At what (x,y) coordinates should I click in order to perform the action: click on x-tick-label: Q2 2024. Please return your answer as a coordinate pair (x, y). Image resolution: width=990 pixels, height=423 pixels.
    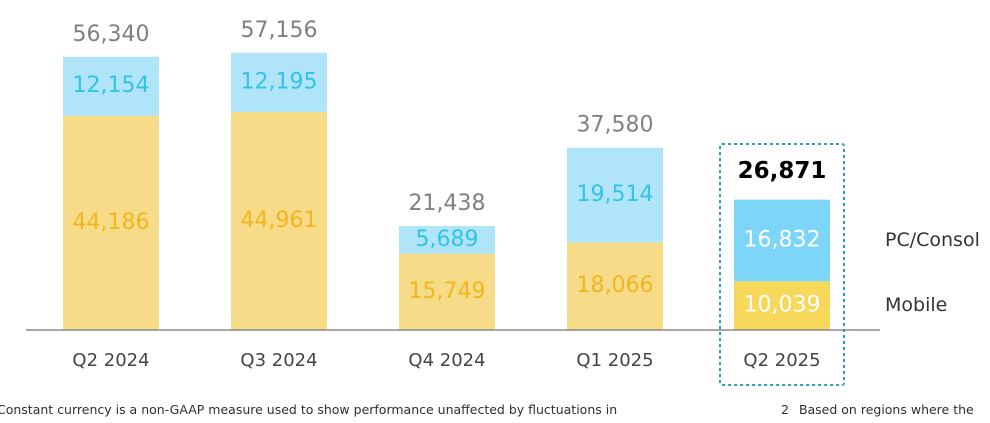
    Looking at the image, I should click on (110, 360).